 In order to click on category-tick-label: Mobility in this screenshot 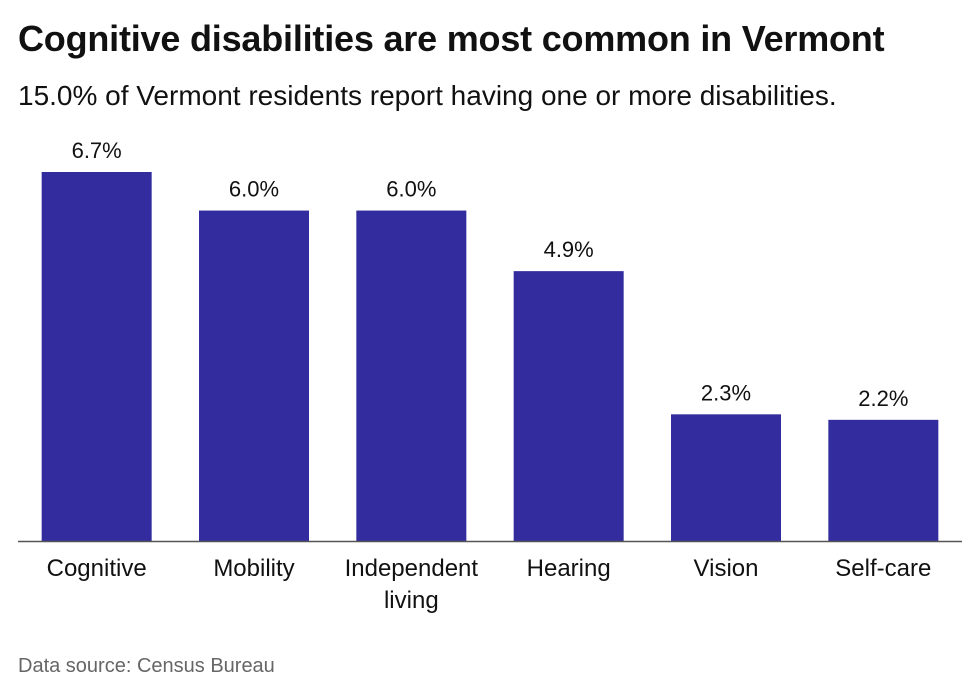, I will do `click(253, 568)`.